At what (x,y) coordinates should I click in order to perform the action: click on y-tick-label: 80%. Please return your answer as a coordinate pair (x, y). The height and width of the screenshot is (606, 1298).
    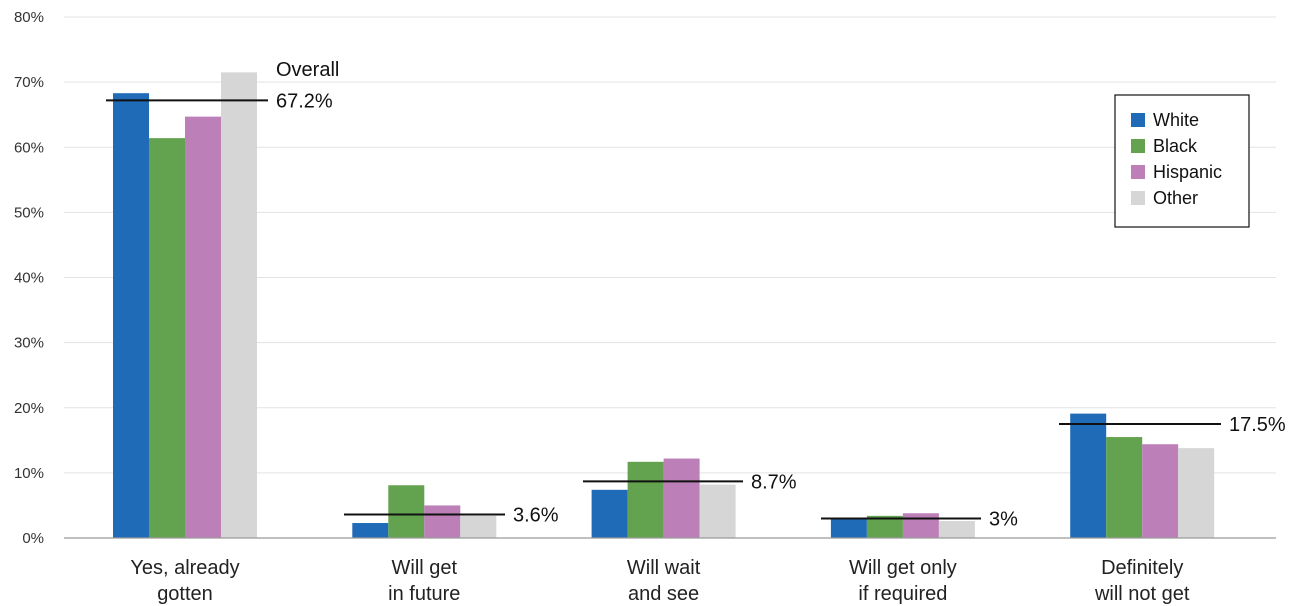
    Looking at the image, I should click on (29, 17).